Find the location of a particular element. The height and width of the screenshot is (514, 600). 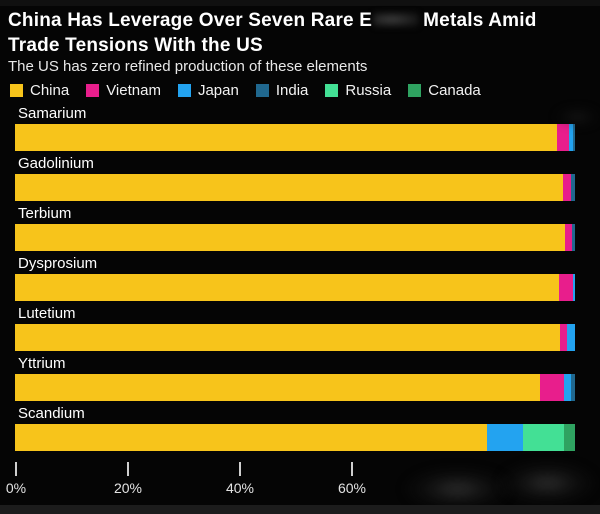

bar-label: Scandium is located at coordinates (51, 413).